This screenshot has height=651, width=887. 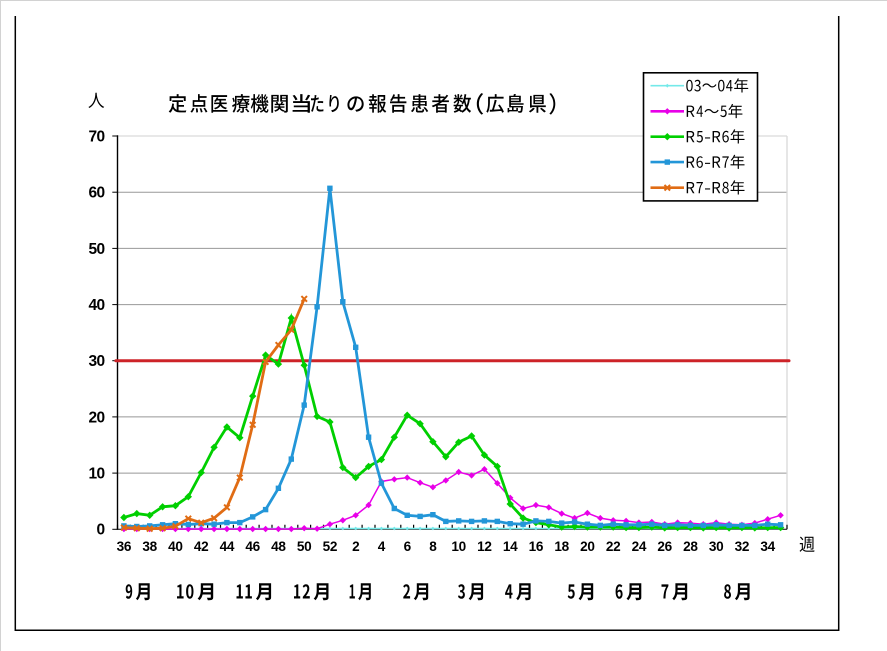 I want to click on svg-text: 24, so click(x=639, y=546).